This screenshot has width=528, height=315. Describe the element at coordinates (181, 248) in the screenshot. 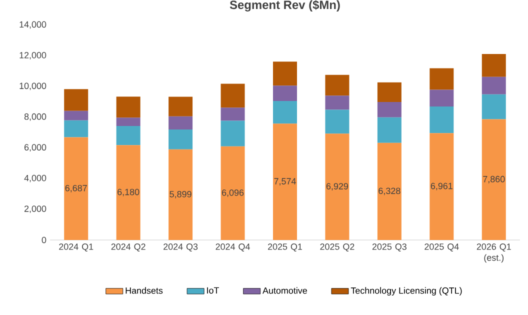

I see `x-tick-label: 2024 Q3` at that location.